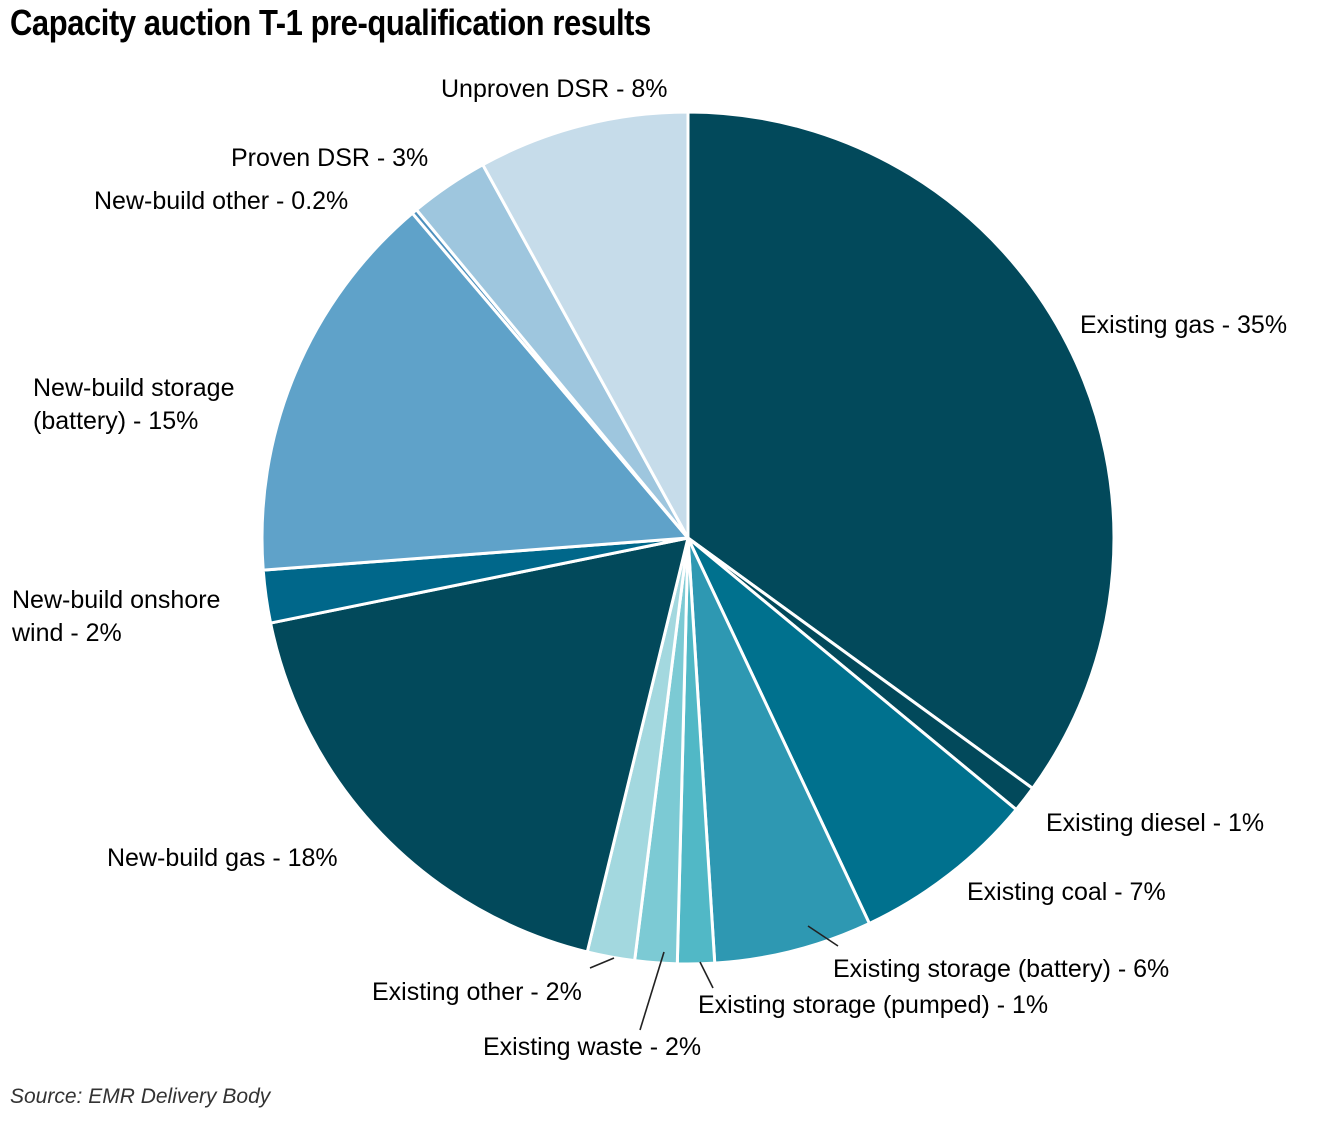 The width and height of the screenshot is (1343, 1131). What do you see at coordinates (221, 201) in the screenshot?
I see `slice-label: New-build other - 0.2%` at bounding box center [221, 201].